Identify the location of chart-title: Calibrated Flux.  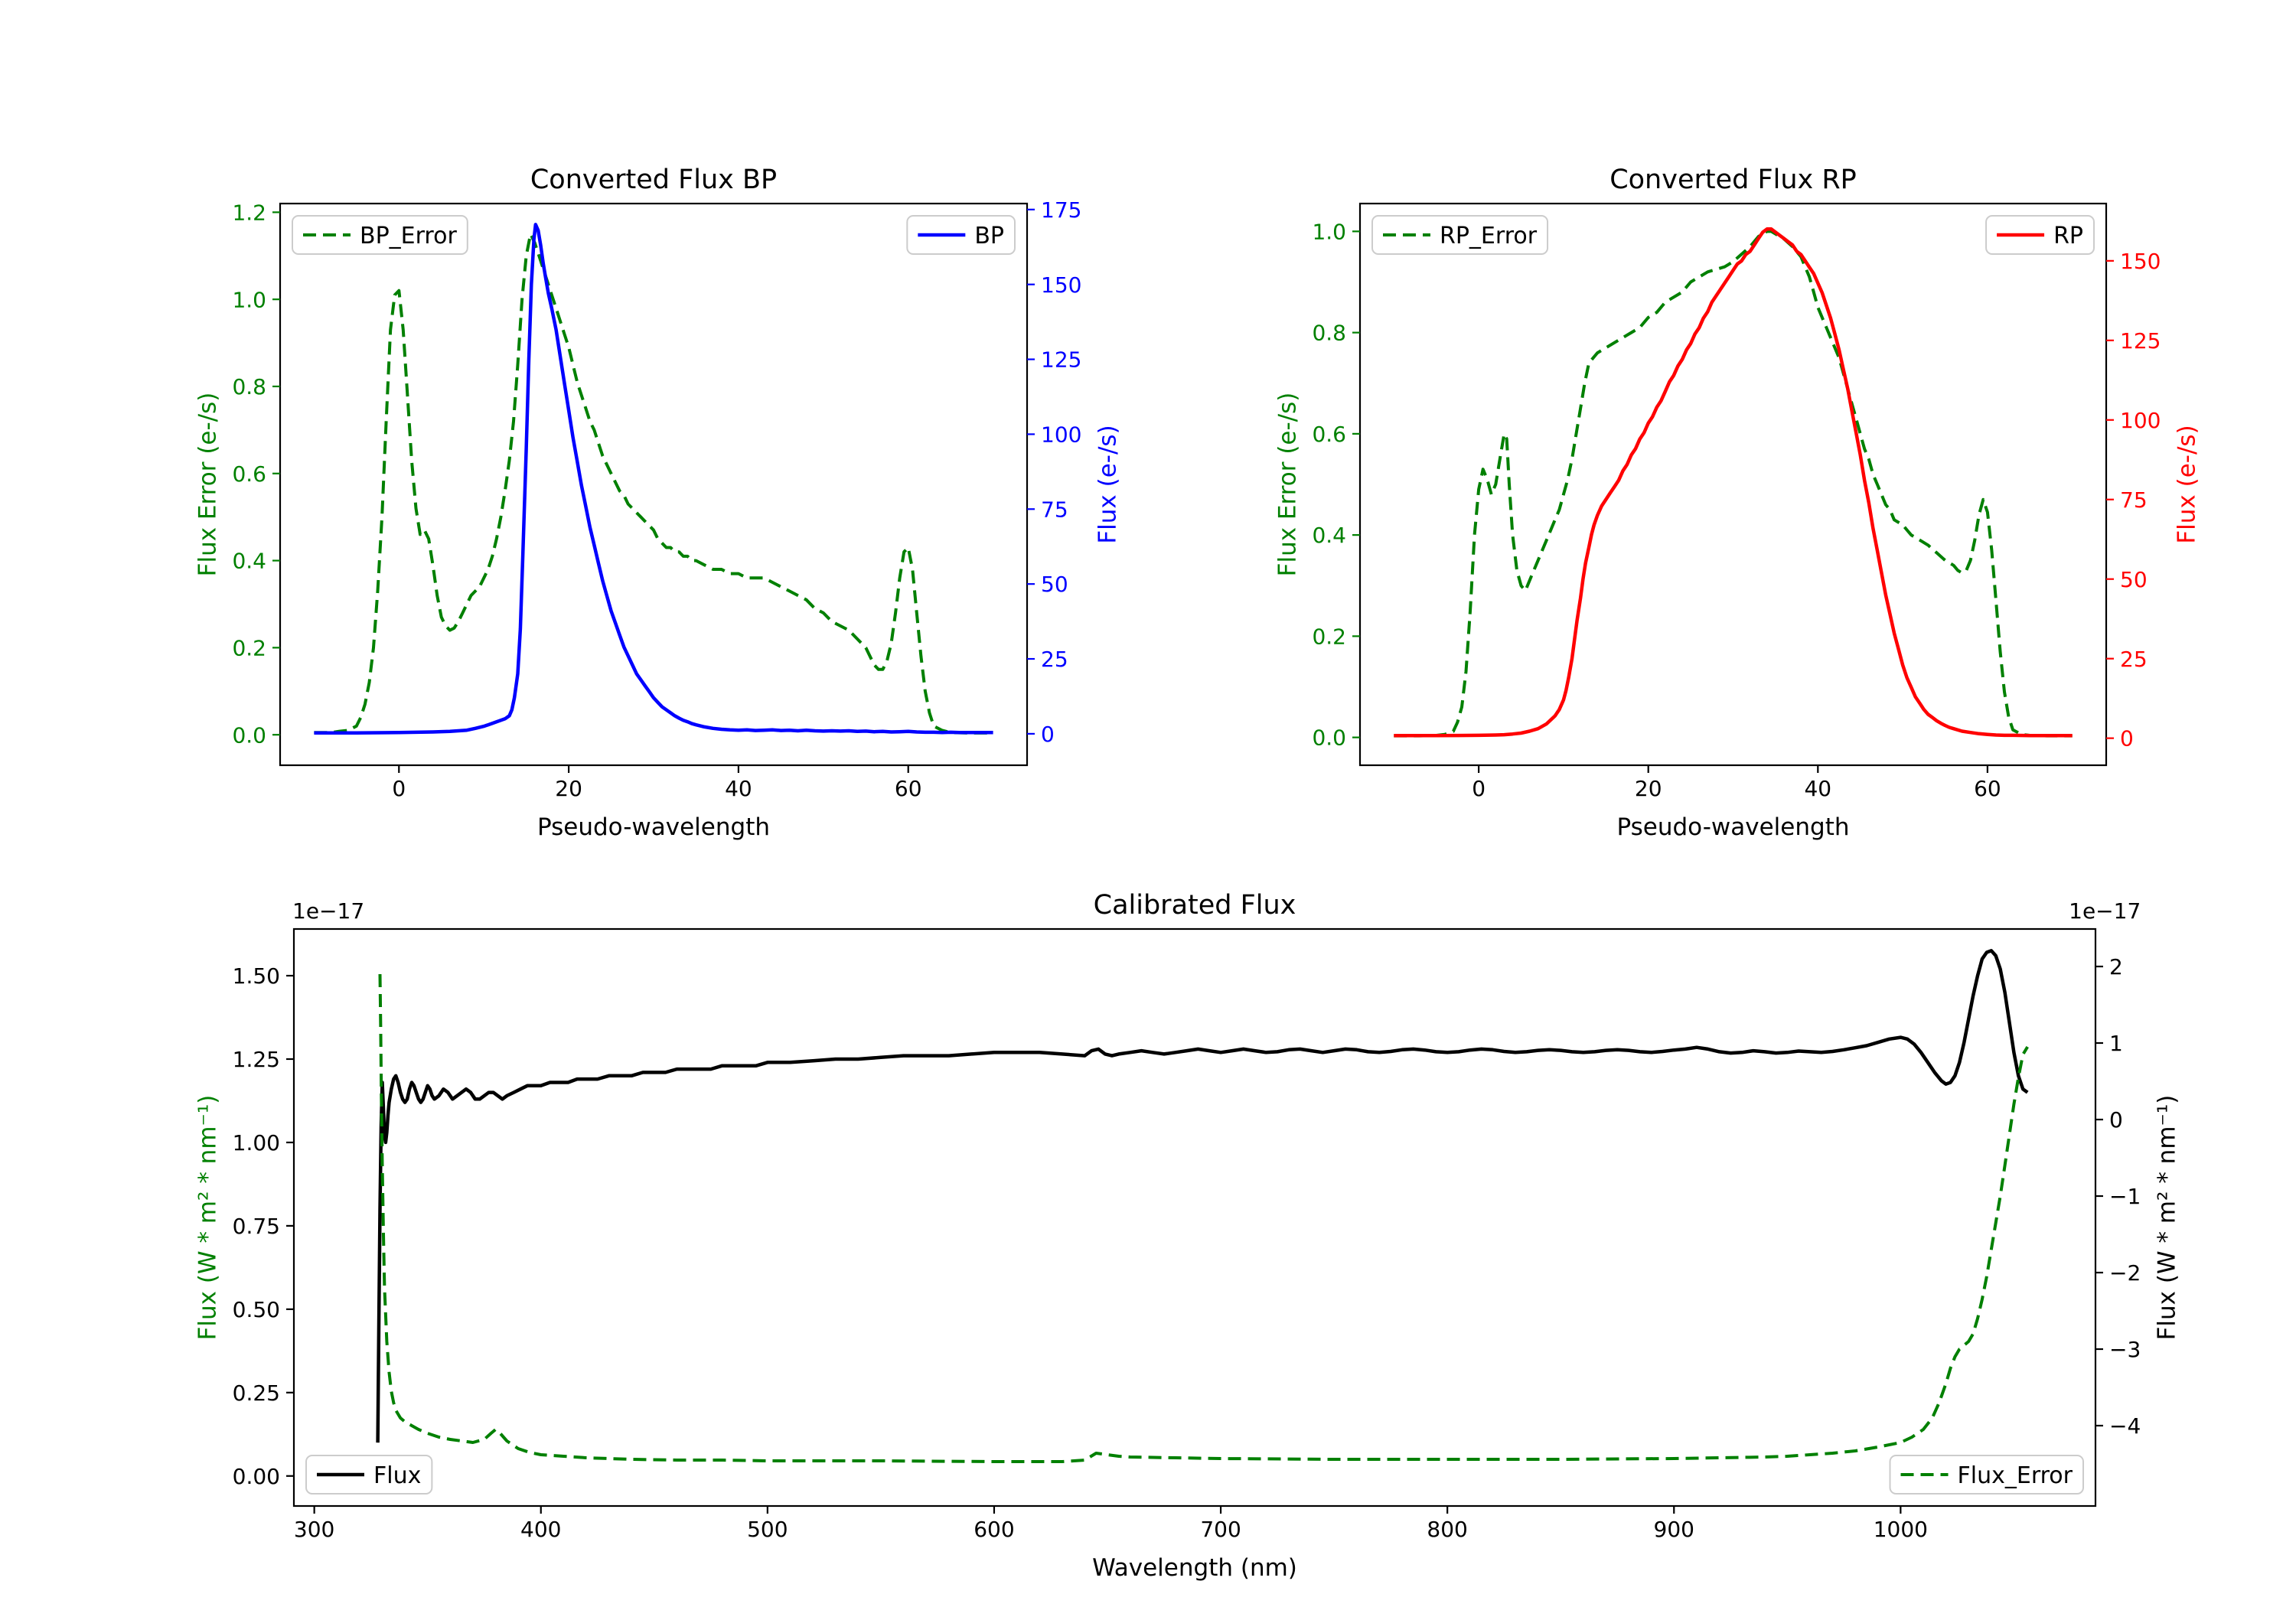
(1195, 905).